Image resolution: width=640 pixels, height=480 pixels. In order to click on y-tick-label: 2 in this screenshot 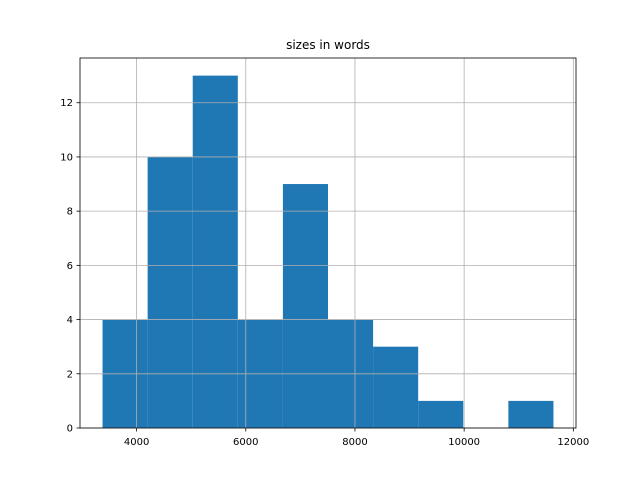, I will do `click(70, 374)`.